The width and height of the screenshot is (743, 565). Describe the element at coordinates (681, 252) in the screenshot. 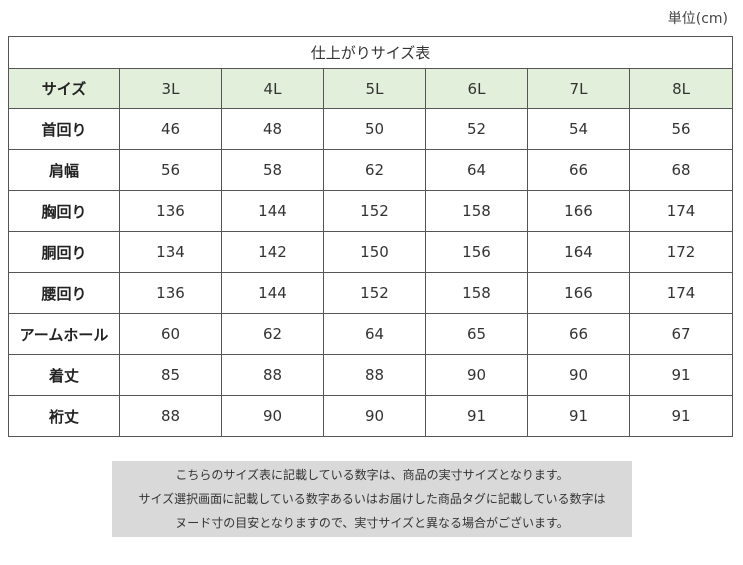

I see `table-cell: 172` at that location.